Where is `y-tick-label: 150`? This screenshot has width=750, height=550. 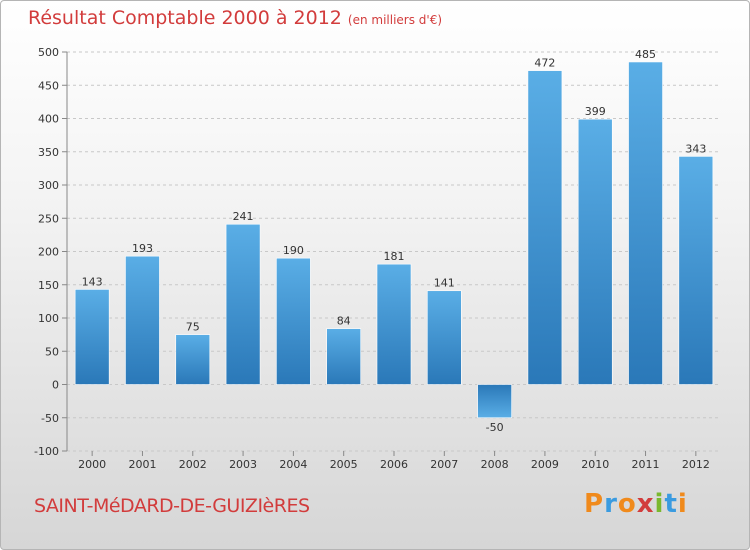 y-tick-label: 150 is located at coordinates (48, 285).